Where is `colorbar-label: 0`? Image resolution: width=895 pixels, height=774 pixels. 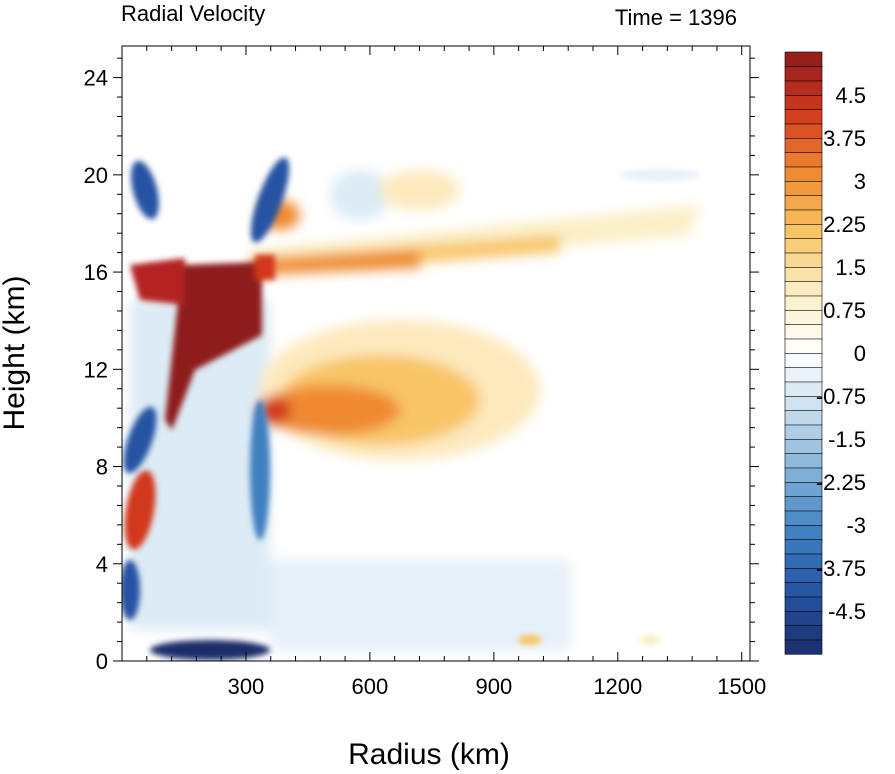
colorbar-label: 0 is located at coordinates (860, 353).